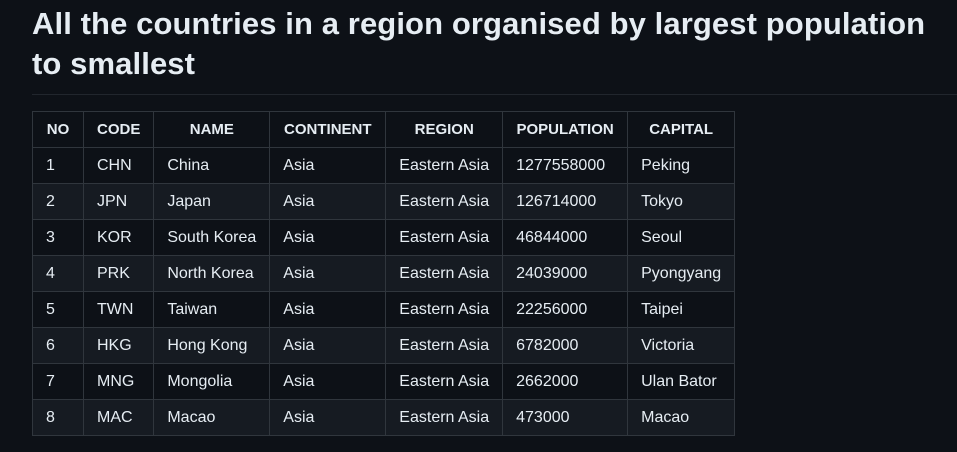 This screenshot has width=957, height=452. What do you see at coordinates (212, 309) in the screenshot?
I see `cell-name: Taiwan` at bounding box center [212, 309].